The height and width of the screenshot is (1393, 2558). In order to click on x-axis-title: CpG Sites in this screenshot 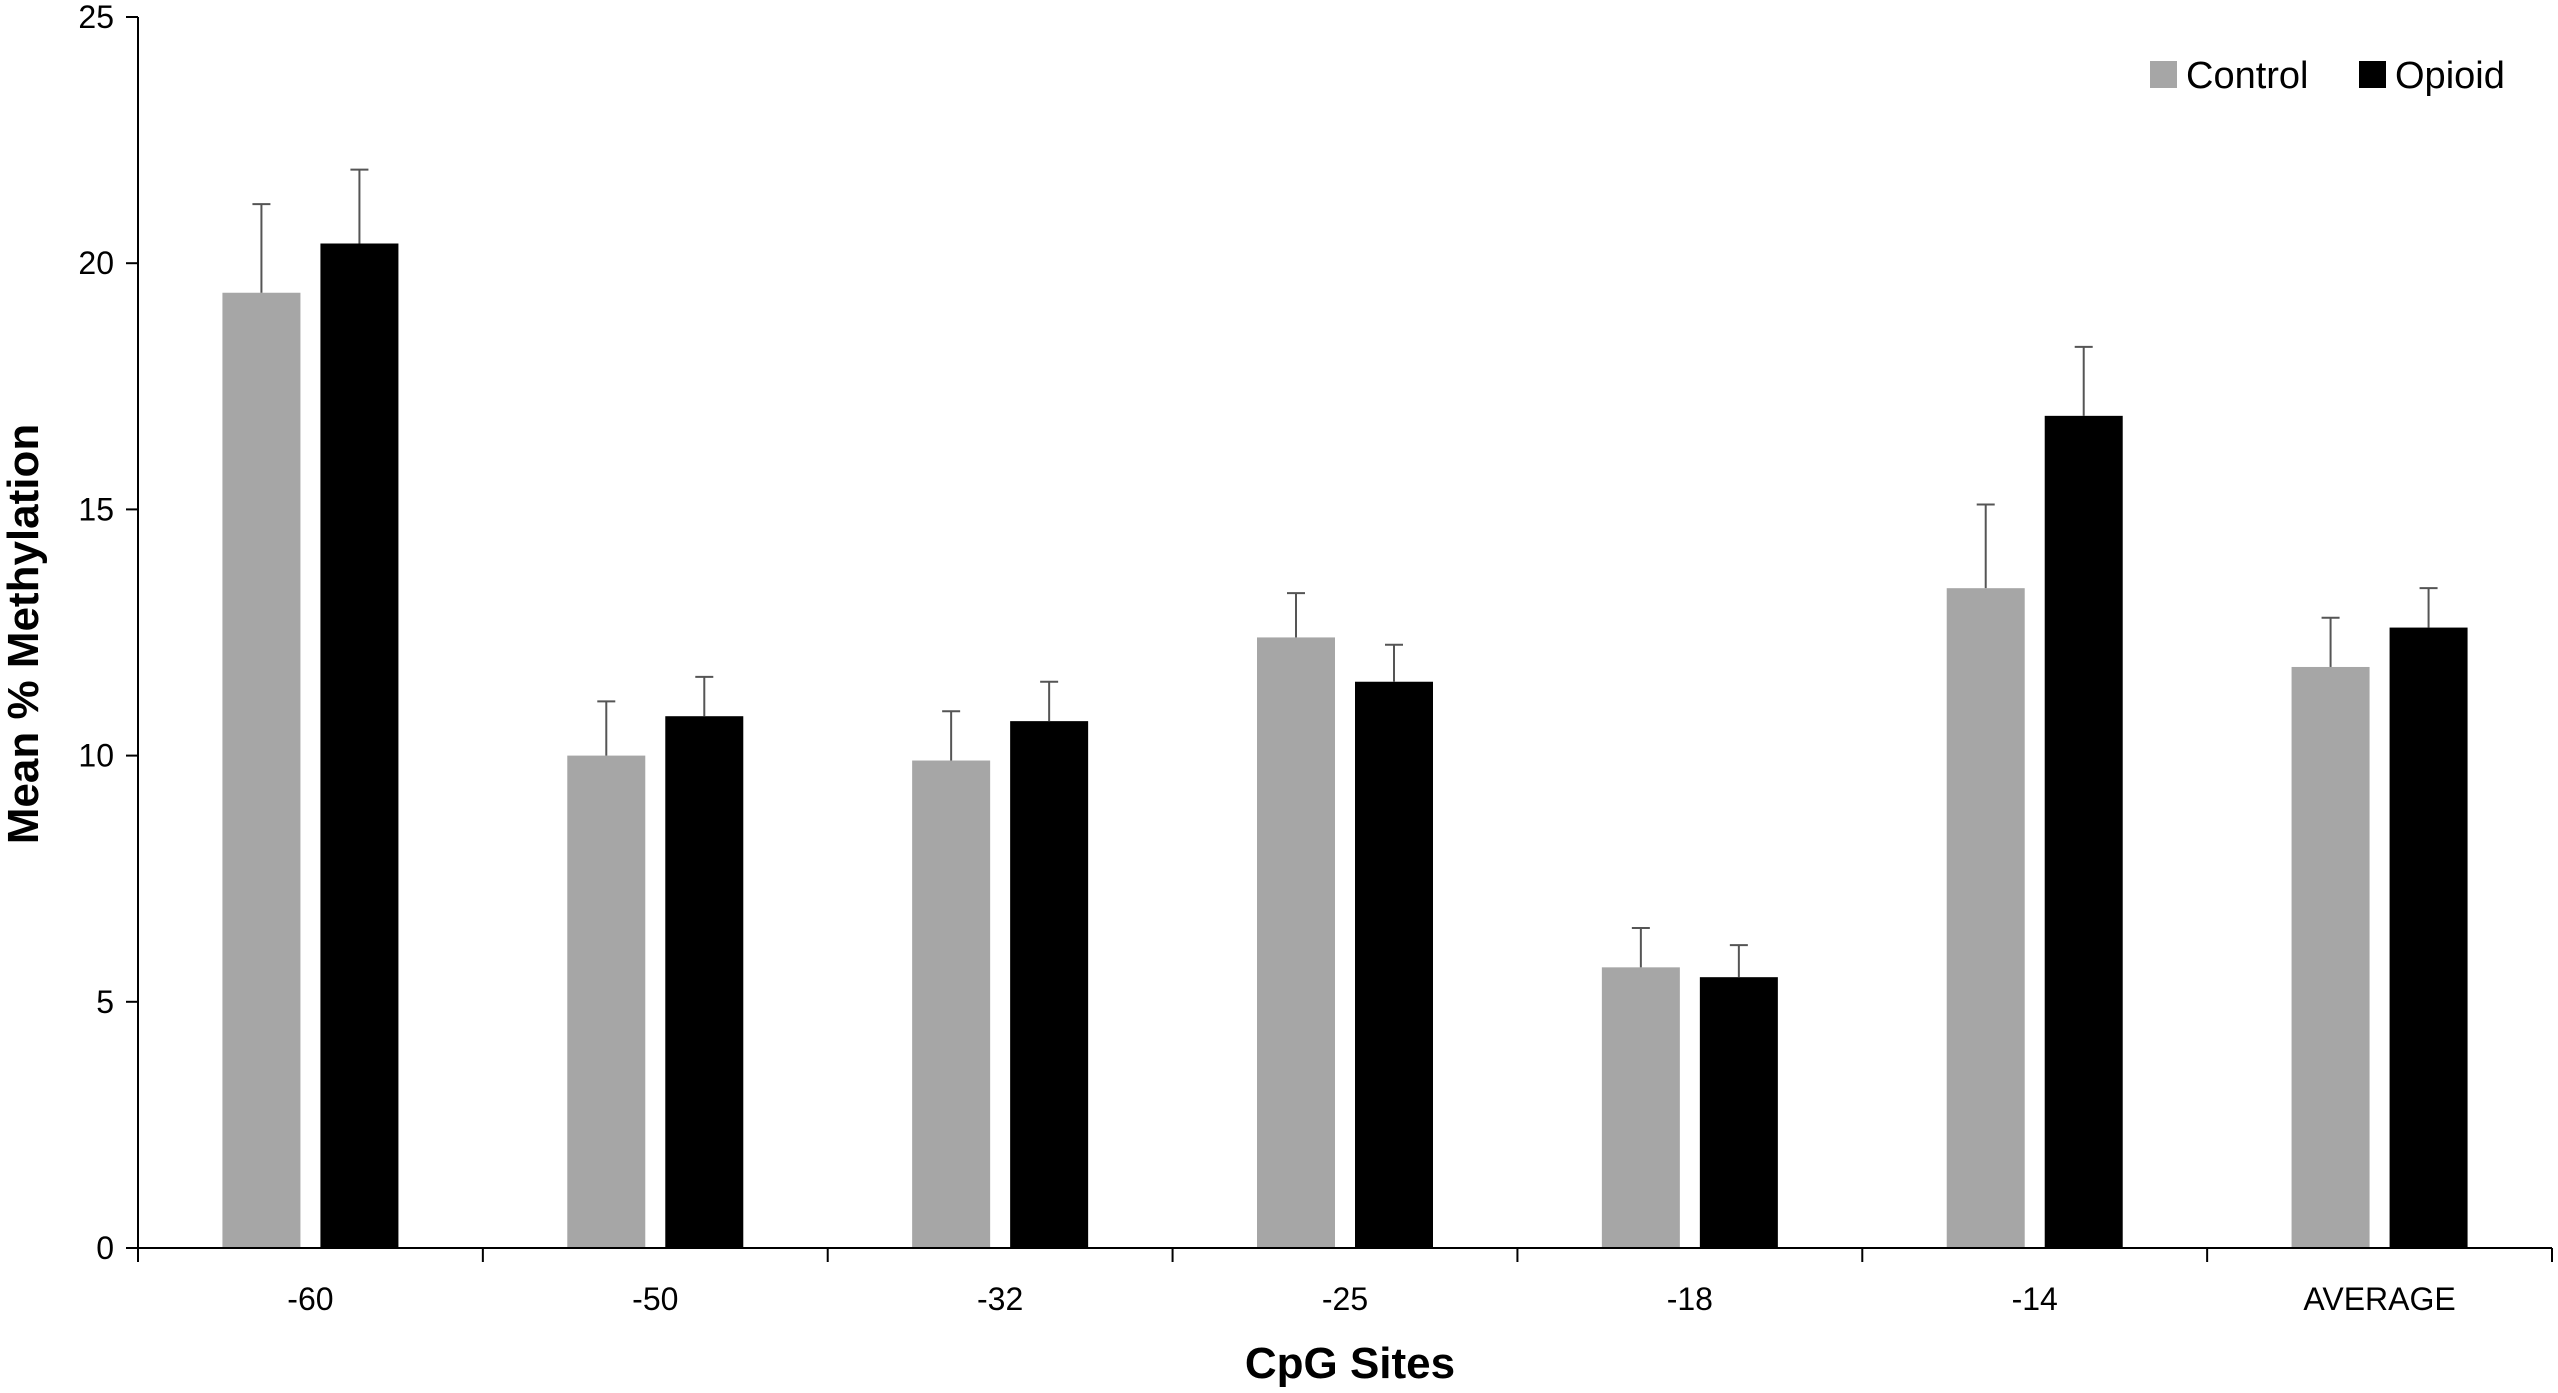, I will do `click(1350, 1363)`.